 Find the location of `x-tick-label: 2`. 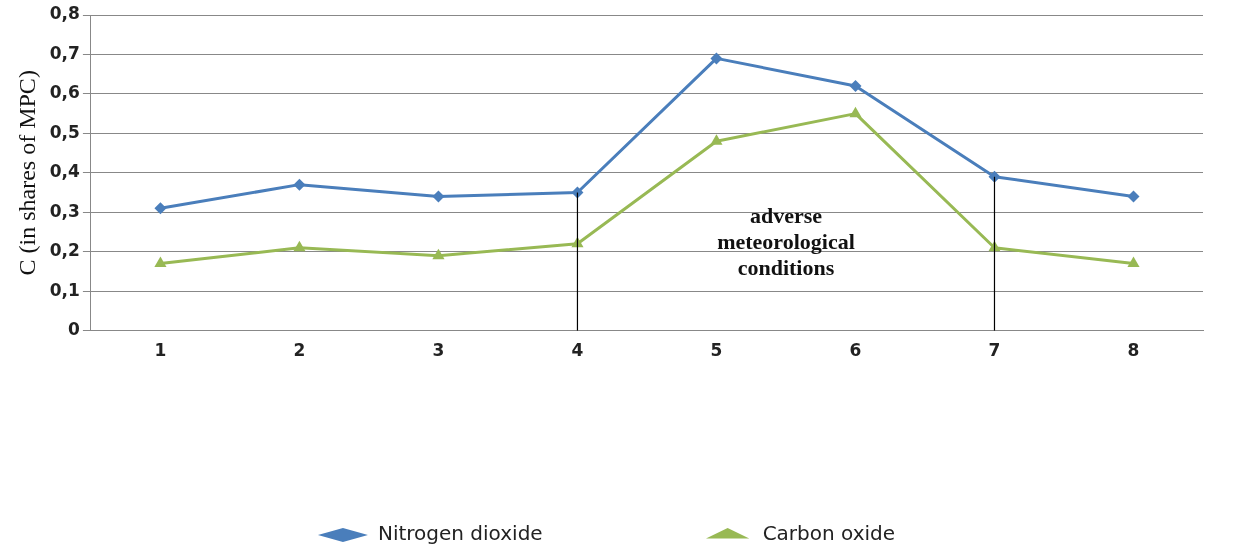

x-tick-label: 2 is located at coordinates (299, 350).